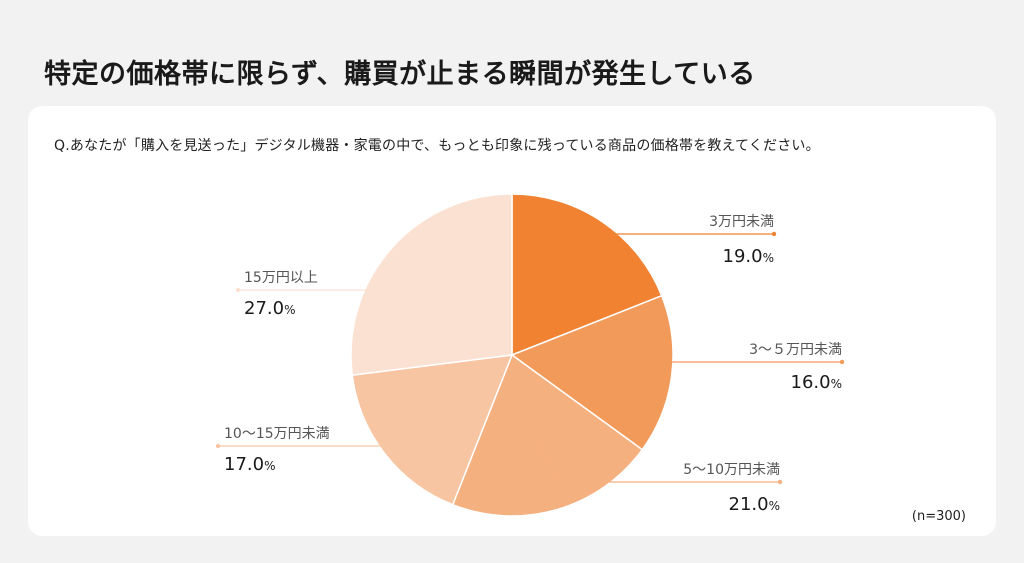 The image size is (1024, 563). What do you see at coordinates (269, 308) in the screenshot?
I see `slice-value-label: 27.0%` at bounding box center [269, 308].